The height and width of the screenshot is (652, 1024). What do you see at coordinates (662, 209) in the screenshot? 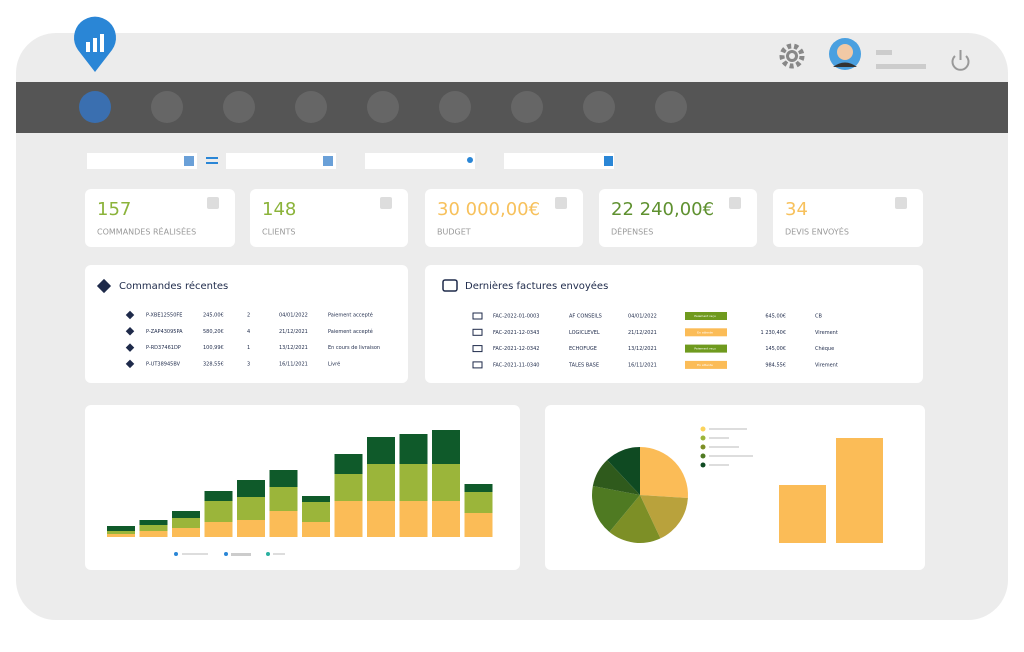
I see `kpi-value: 22 240,00€` at bounding box center [662, 209].